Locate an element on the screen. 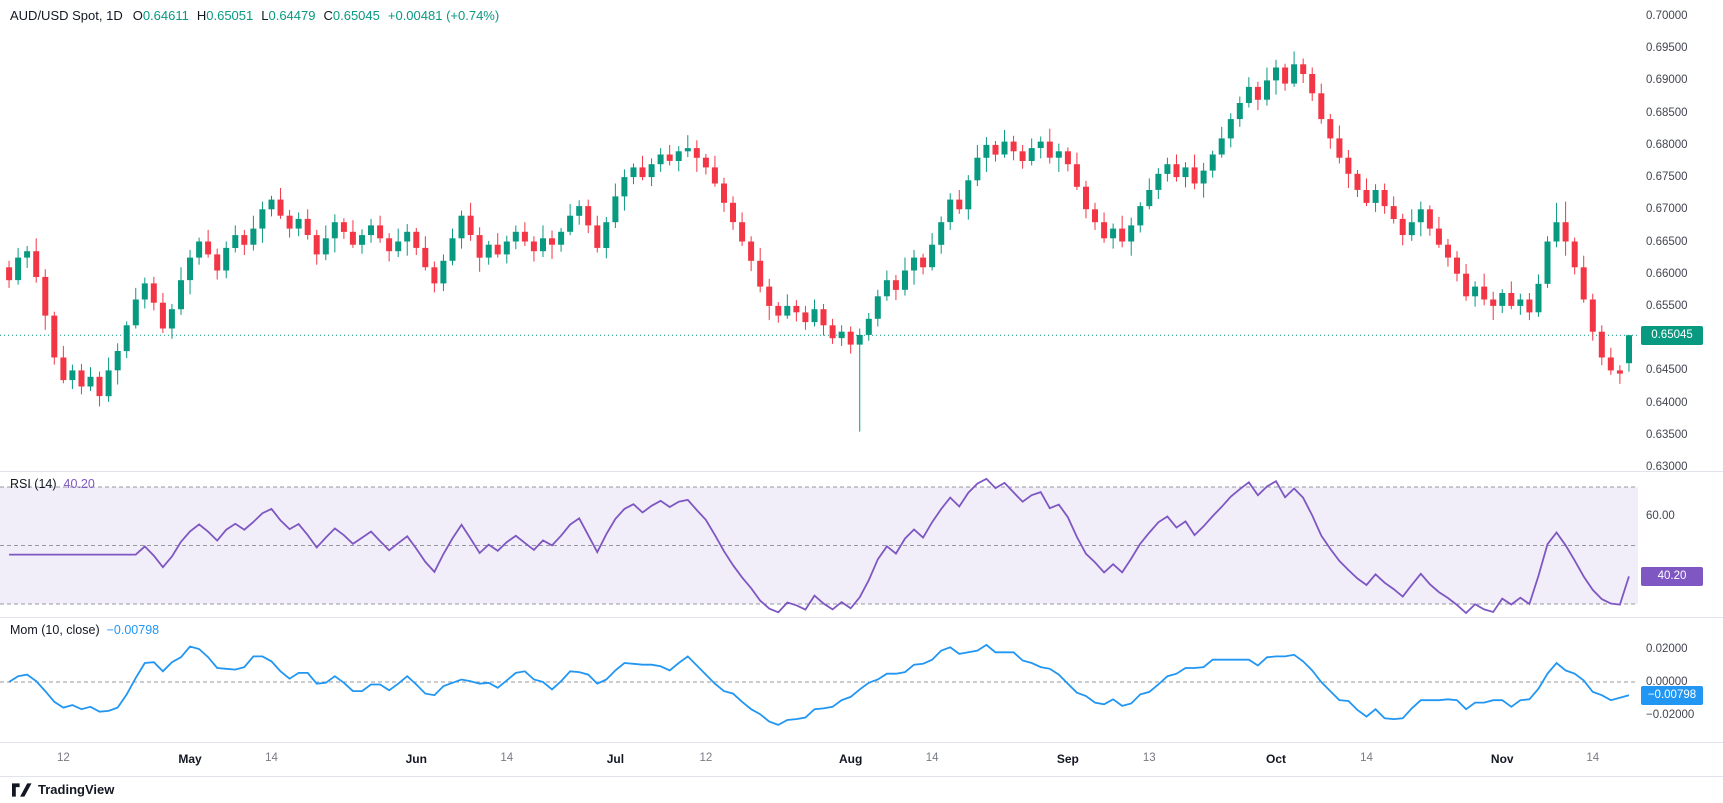 Image resolution: width=1723 pixels, height=803 pixels. time-axis: 12 May 14 Jun 14 Jul 12 Aug 14 Sep 13 Oct 14 Nov 14 is located at coordinates (861, 759).